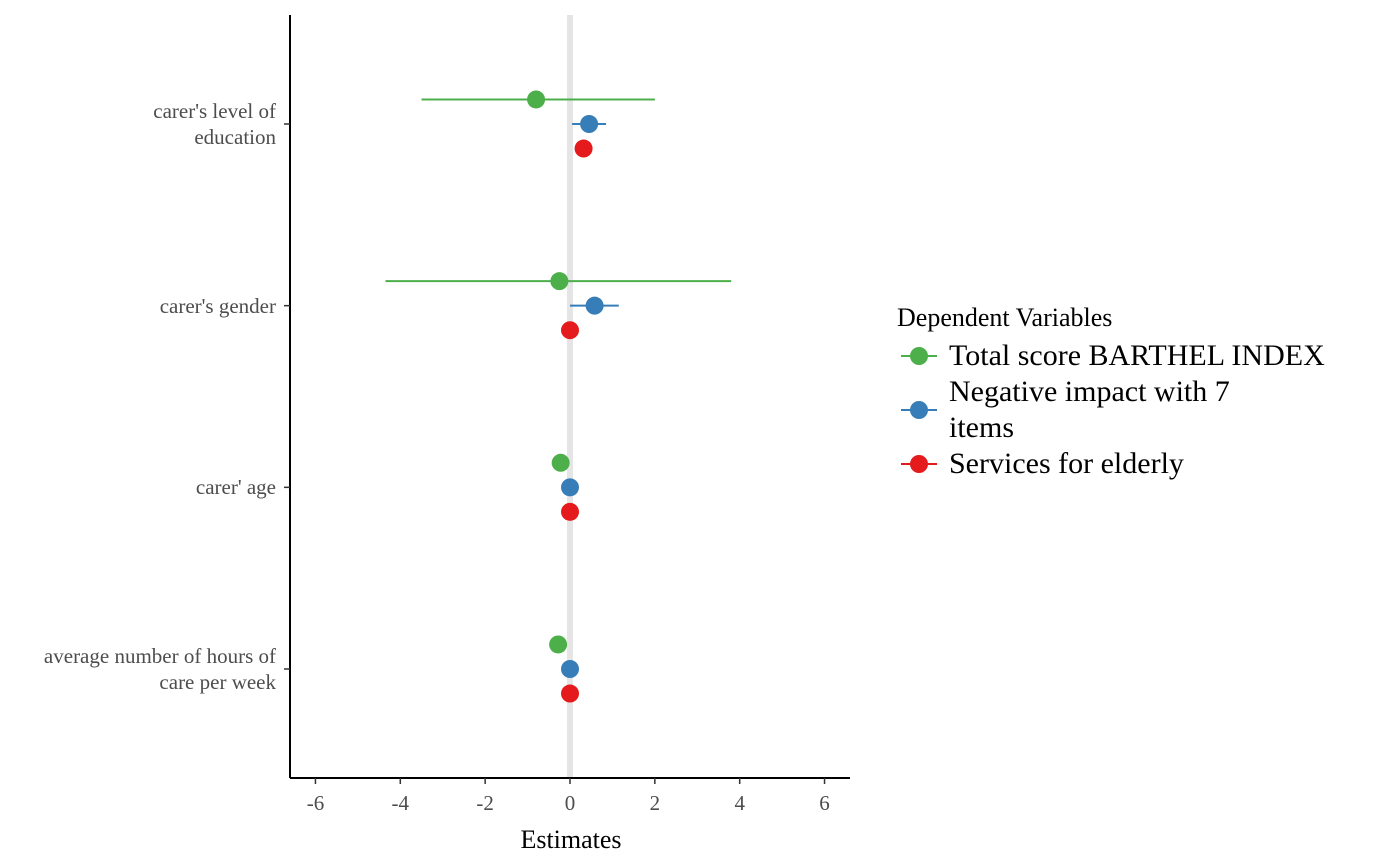  I want to click on y-tick-label: carer's level of education, so click(214, 124).